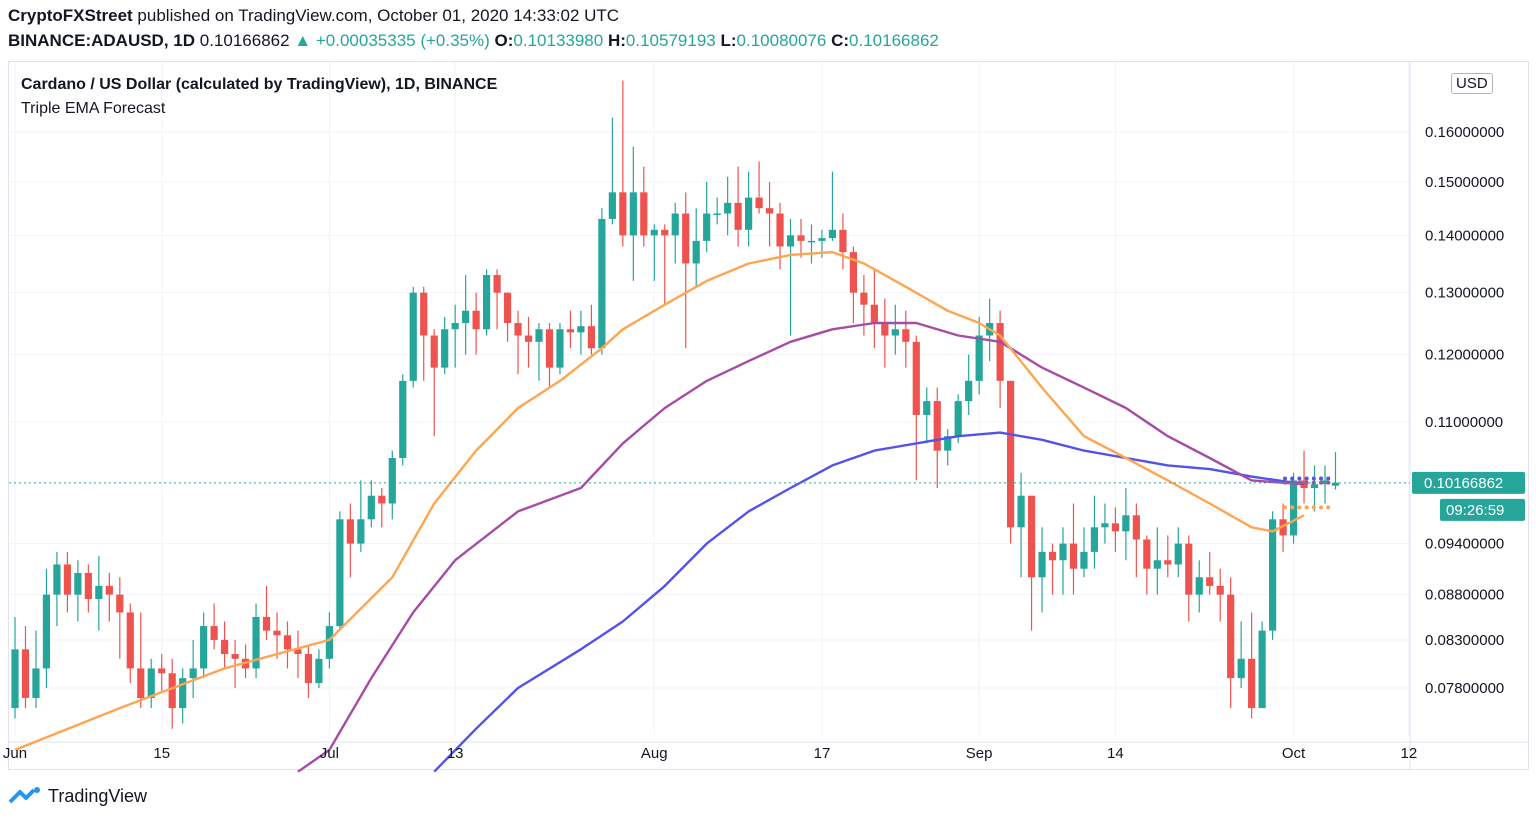 The image size is (1536, 822). Describe the element at coordinates (1468, 482) in the screenshot. I see `last-price-badge` at that location.